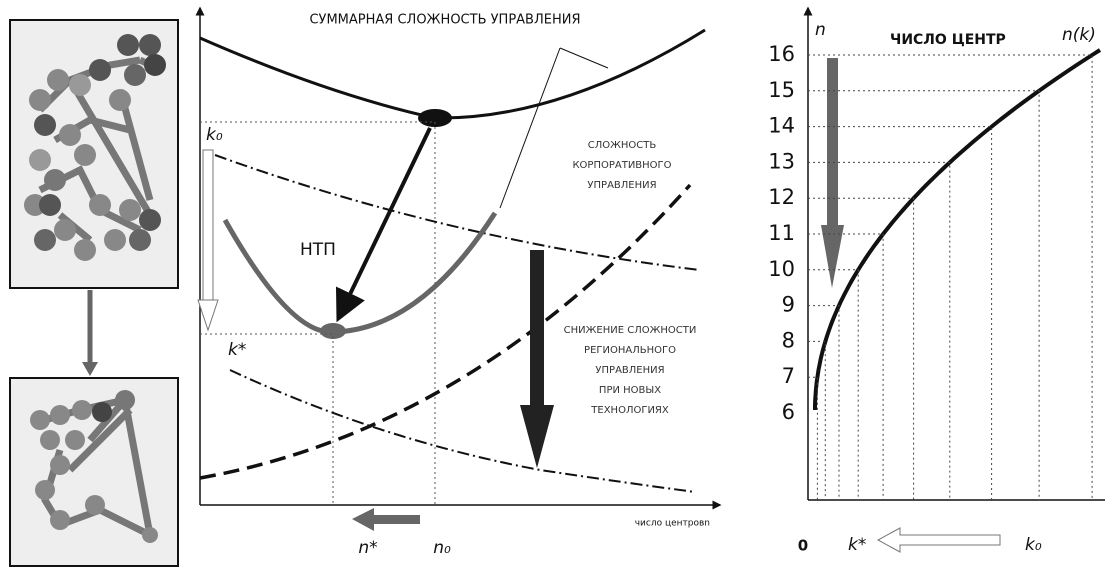 The height and width of the screenshot is (571, 1110). What do you see at coordinates (1079, 35) in the screenshot?
I see `curve-label: n(k)` at bounding box center [1079, 35].